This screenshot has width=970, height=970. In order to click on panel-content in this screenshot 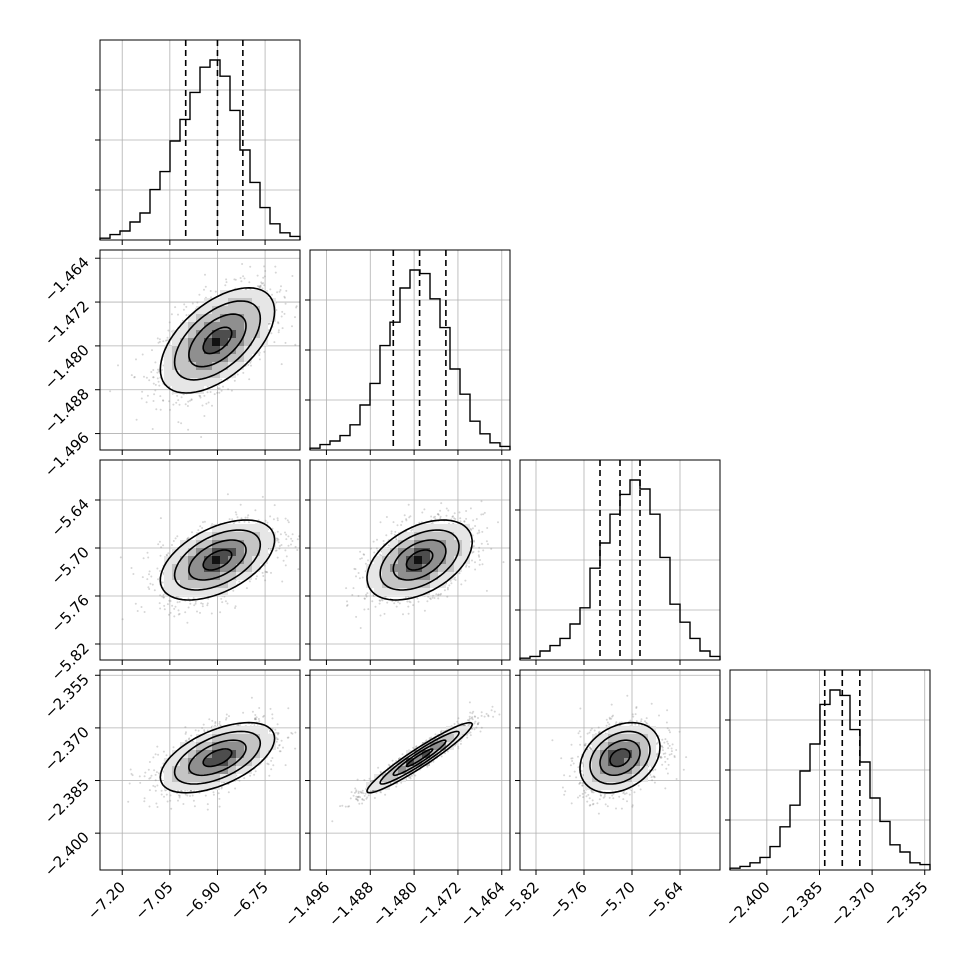, I will do `click(200, 560)`.